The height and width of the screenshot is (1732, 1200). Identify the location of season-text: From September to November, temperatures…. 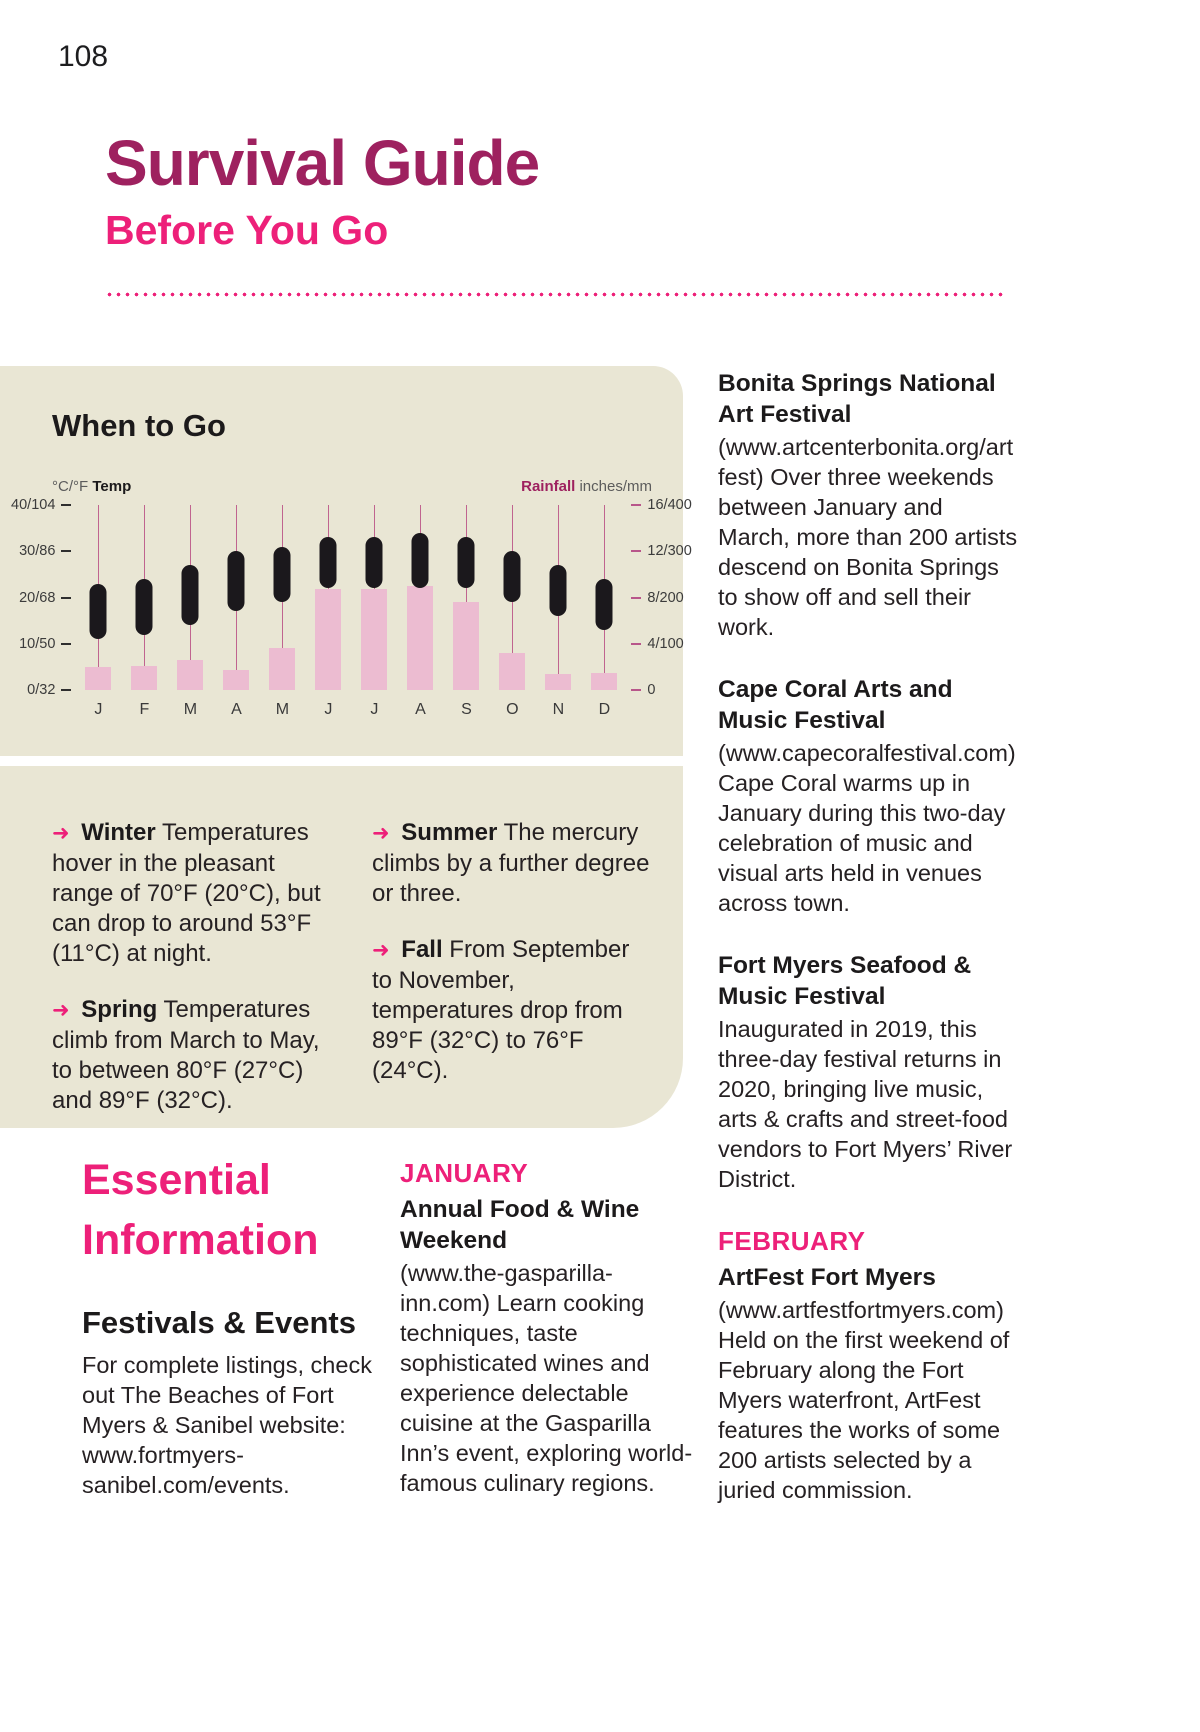
(501, 1010).